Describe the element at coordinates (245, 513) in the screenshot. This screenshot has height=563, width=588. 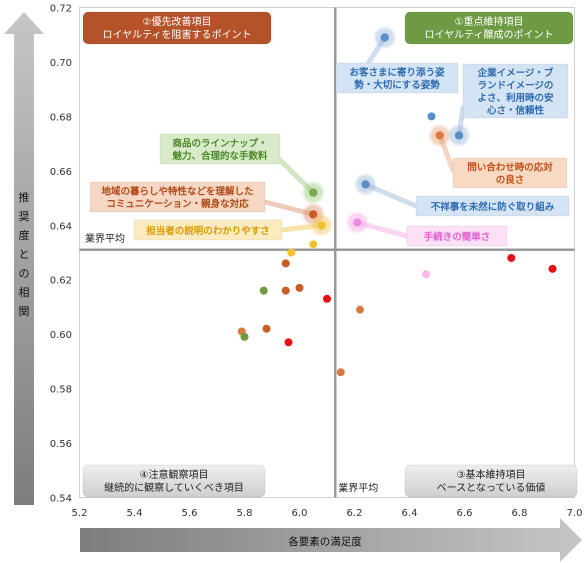
I see `x-tick-label: 5.8` at that location.